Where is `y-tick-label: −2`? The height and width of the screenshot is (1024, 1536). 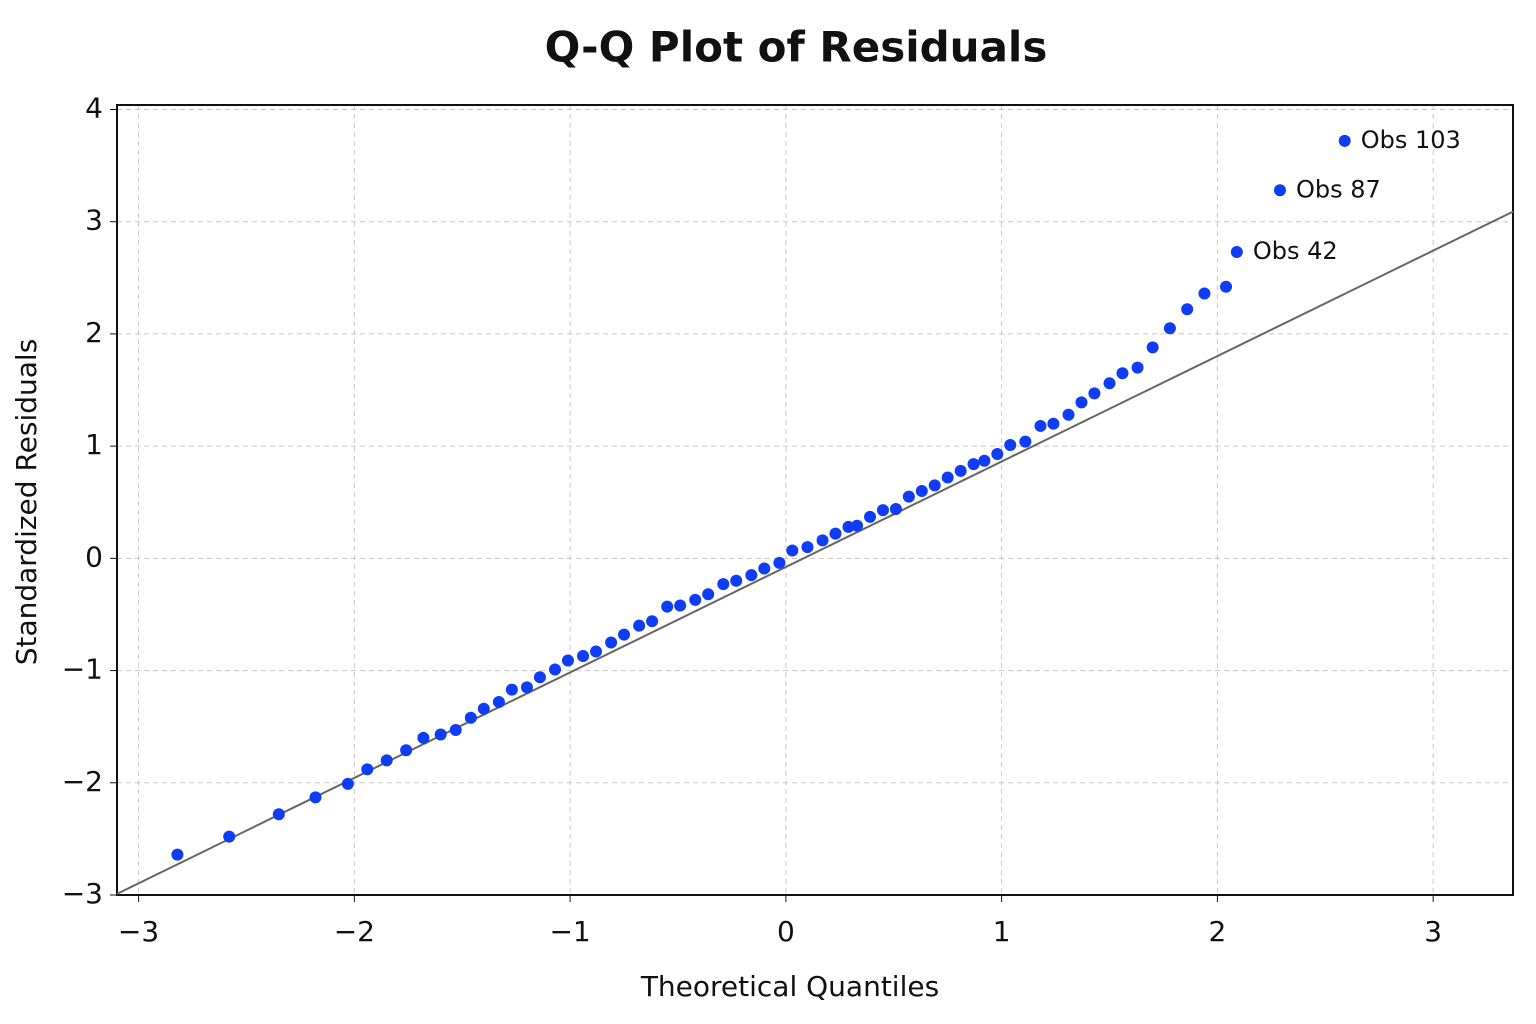
y-tick-label: −2 is located at coordinates (82, 781).